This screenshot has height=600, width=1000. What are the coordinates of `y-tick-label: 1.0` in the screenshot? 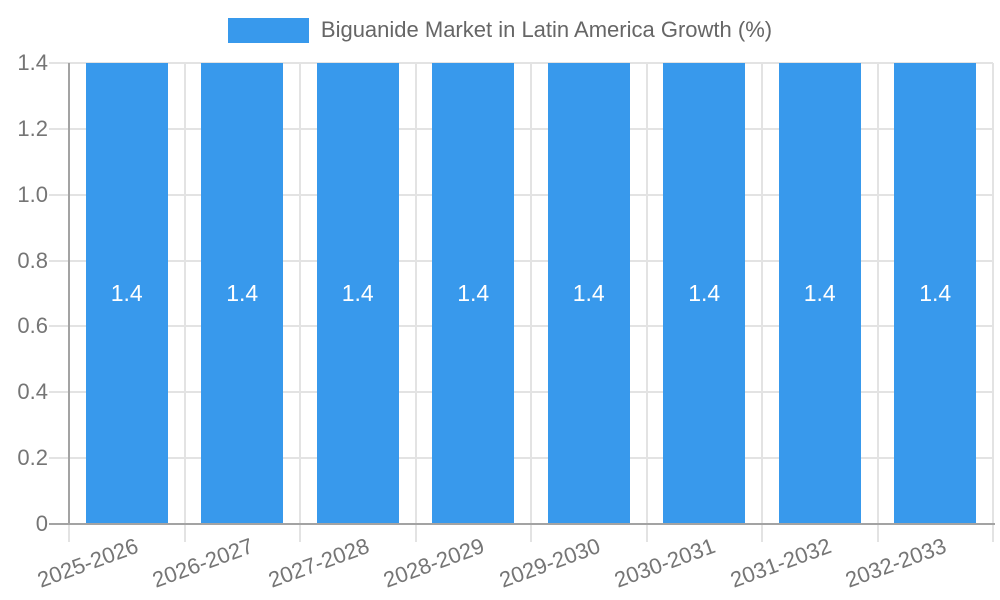 It's located at (32, 194).